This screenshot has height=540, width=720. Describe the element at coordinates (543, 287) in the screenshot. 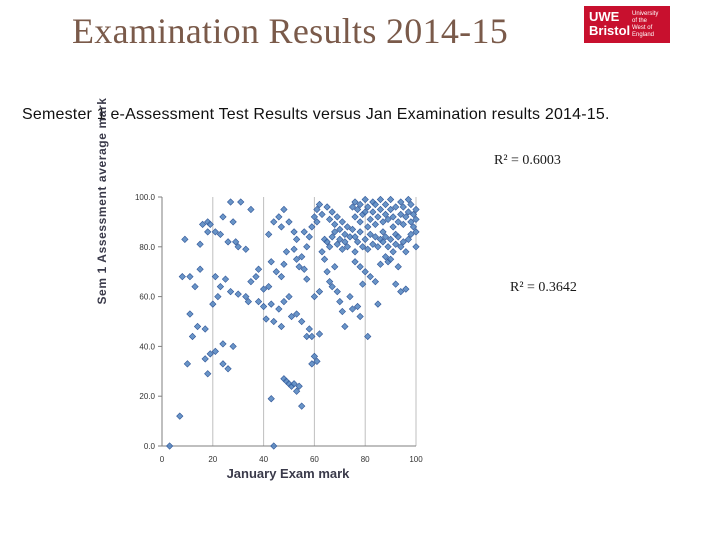

I see `r2-annotation: R² = 0.3642` at that location.